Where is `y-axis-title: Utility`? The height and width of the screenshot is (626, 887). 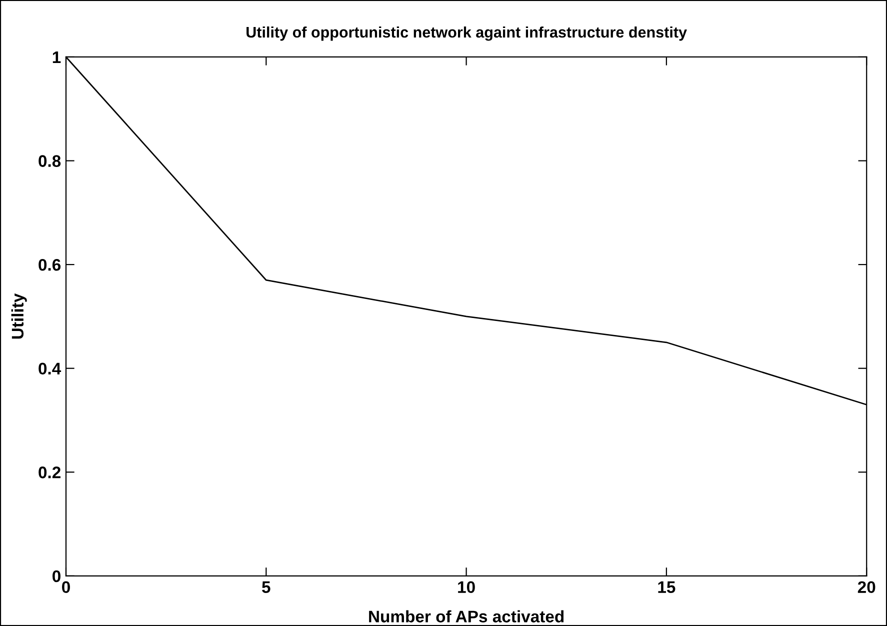
y-axis-title: Utility is located at coordinates (19, 316).